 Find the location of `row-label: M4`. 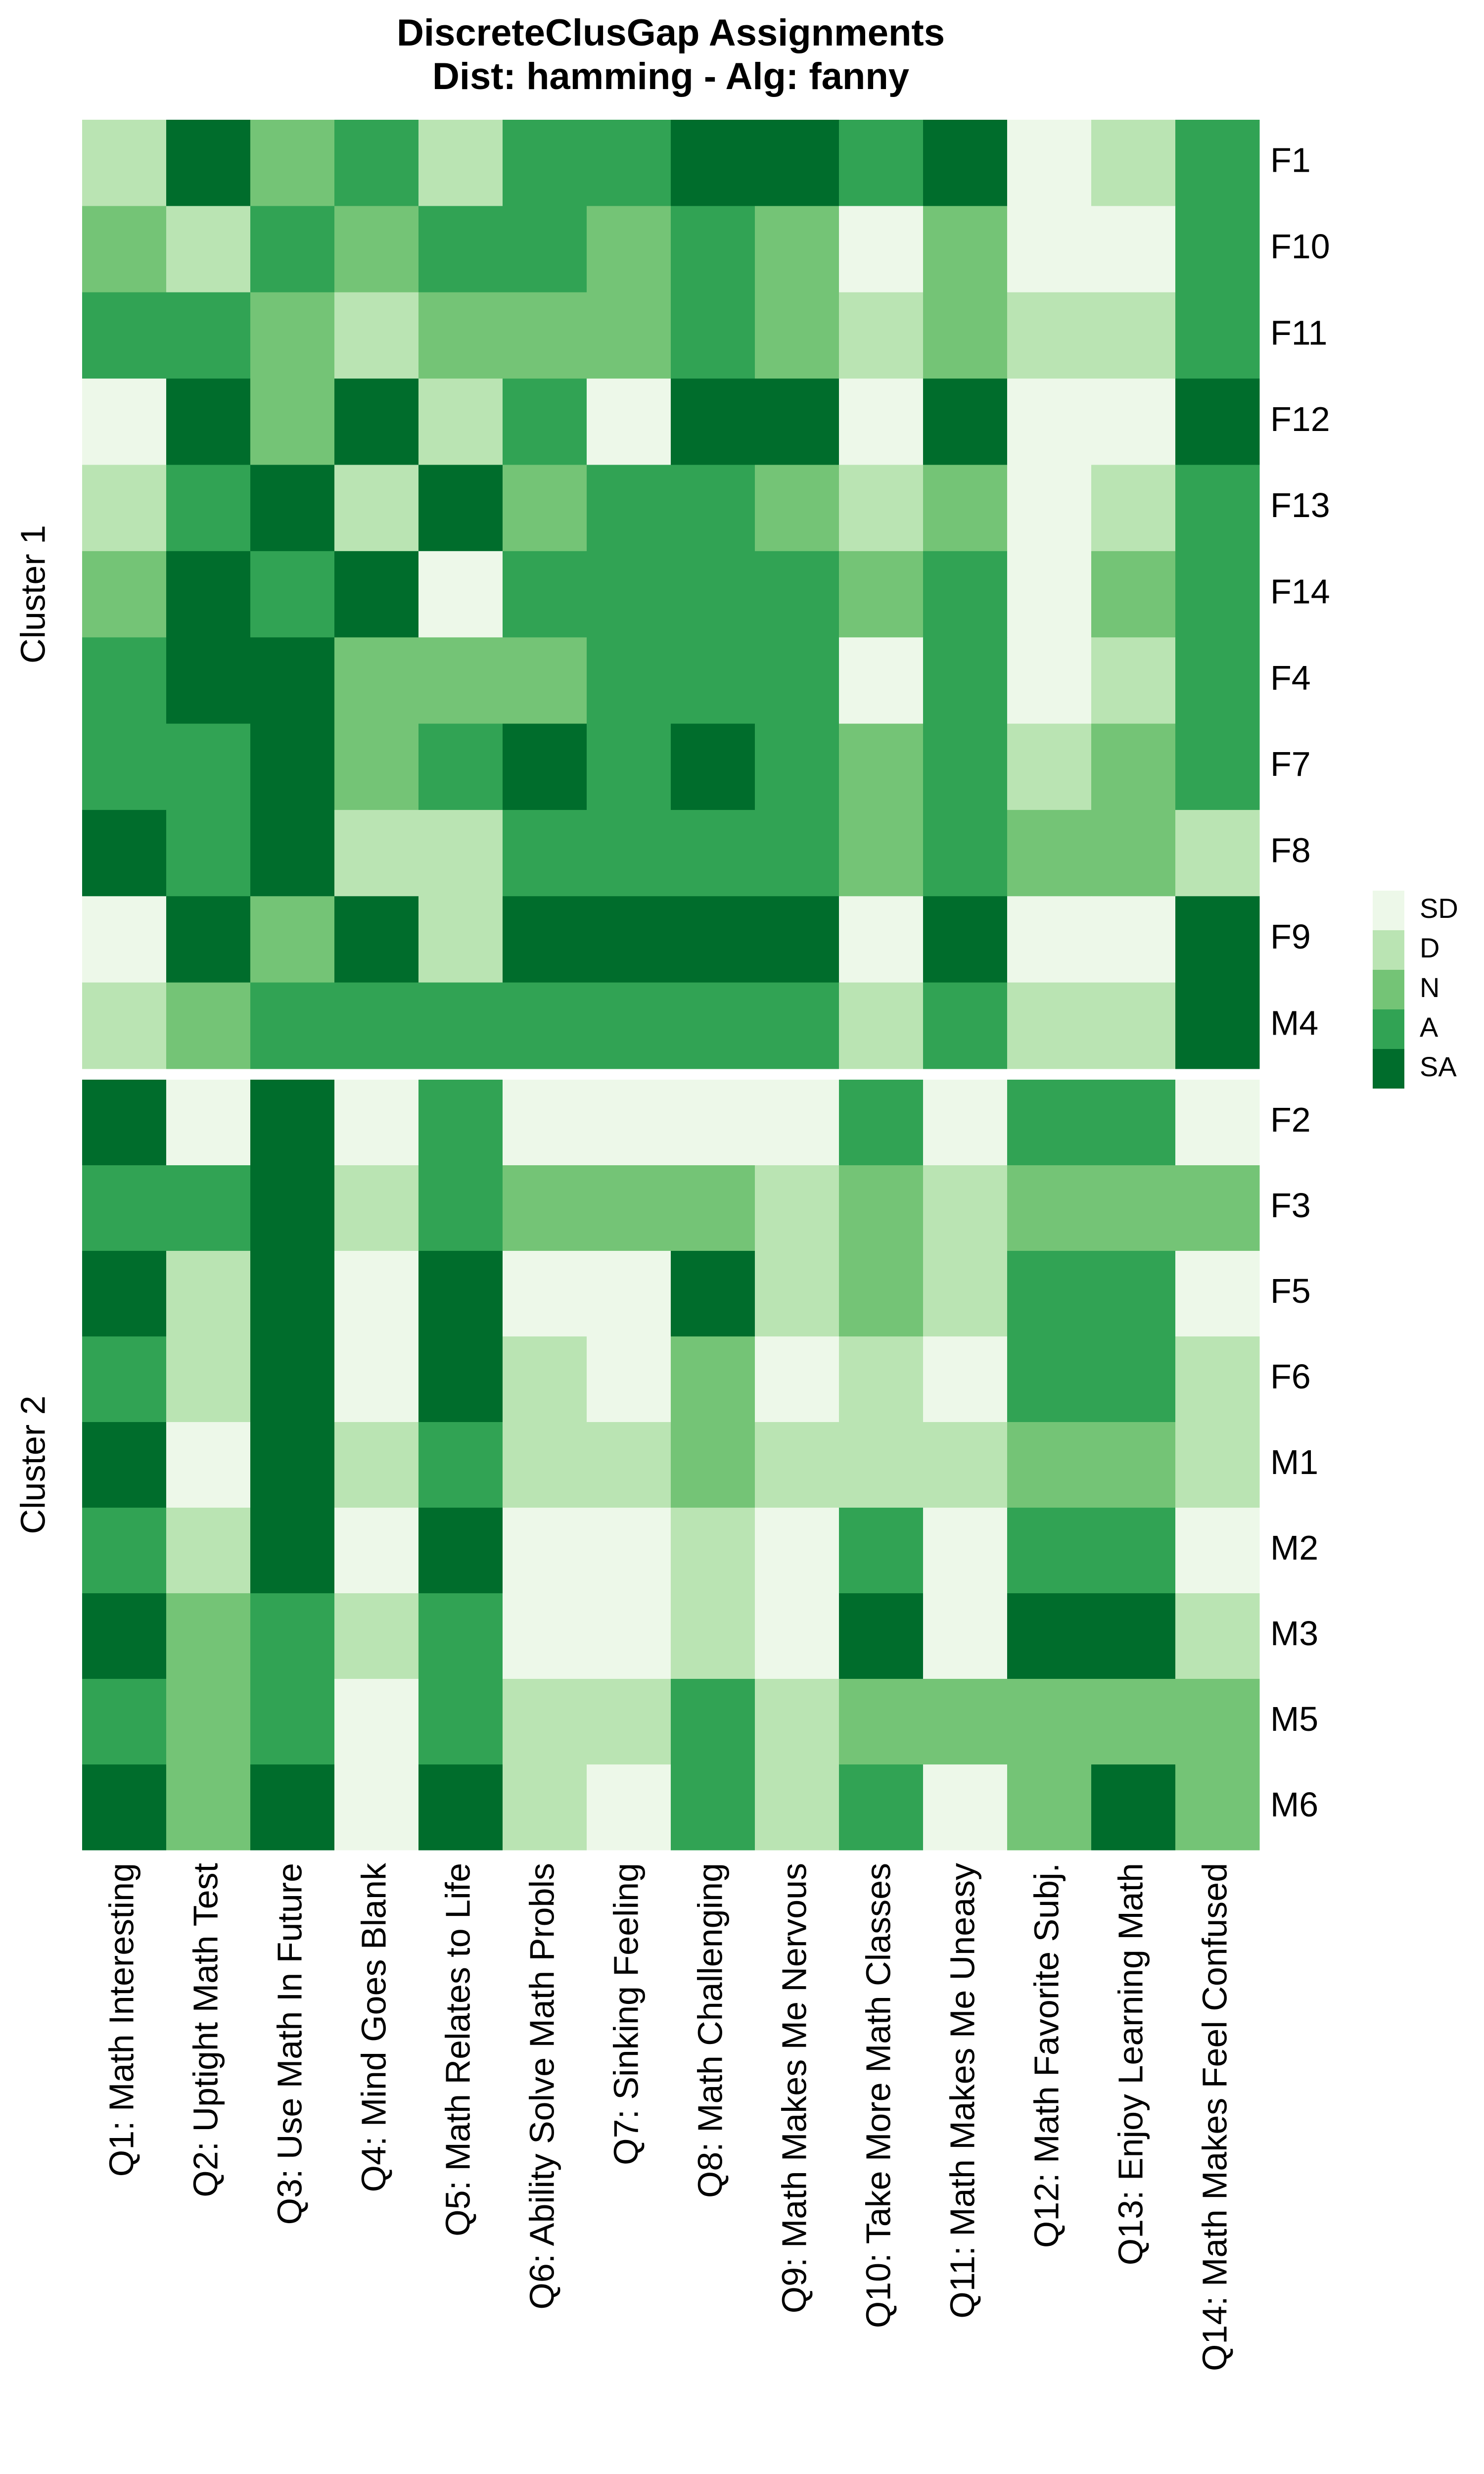

row-label: M4 is located at coordinates (1294, 1023).